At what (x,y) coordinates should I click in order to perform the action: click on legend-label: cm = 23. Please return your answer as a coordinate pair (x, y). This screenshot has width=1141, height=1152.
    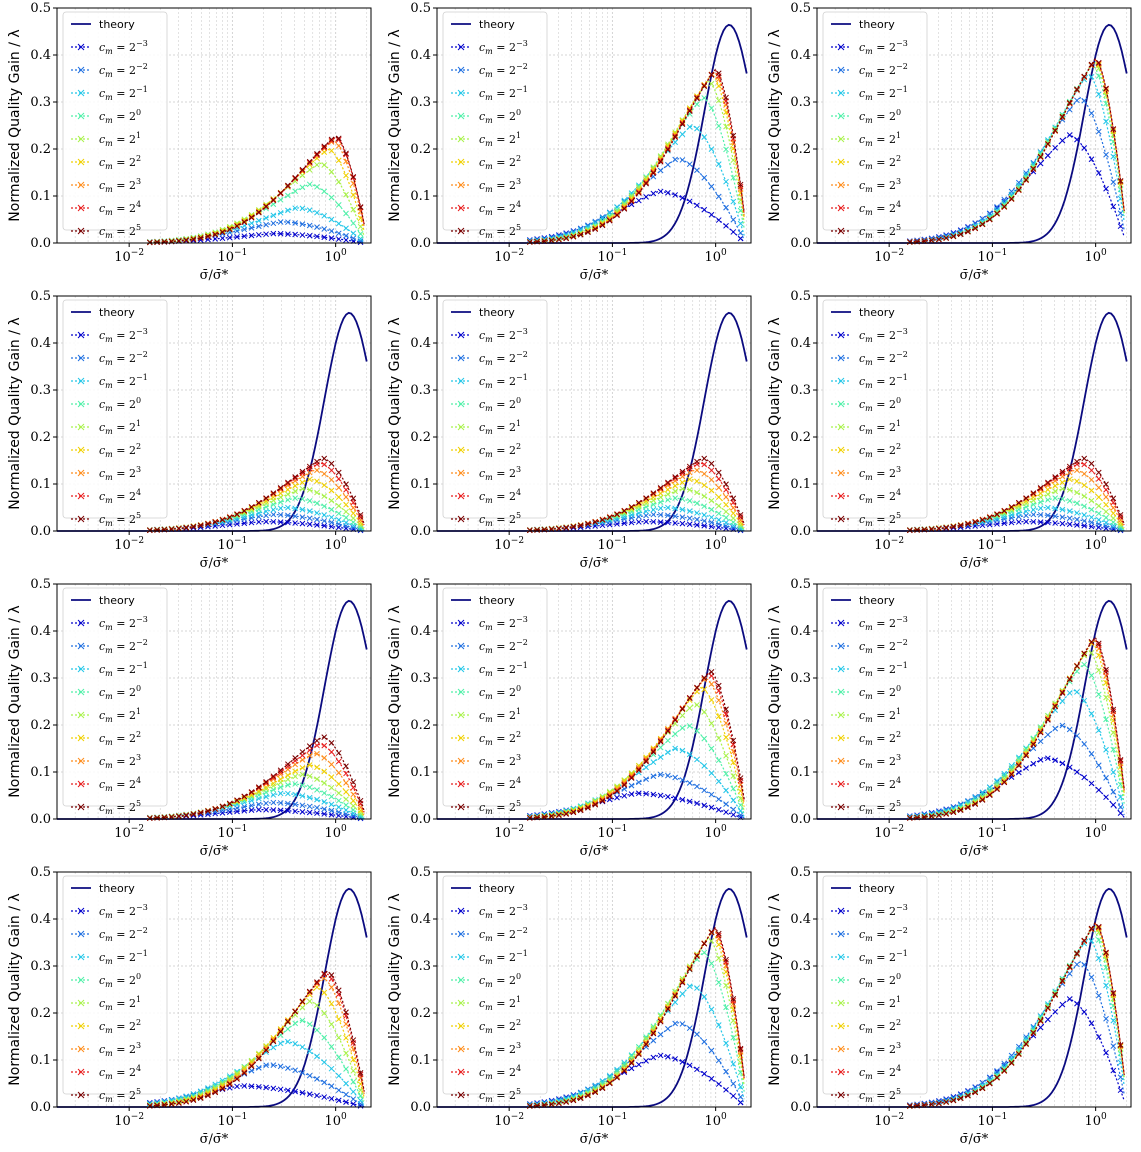
    Looking at the image, I should click on (120, 185).